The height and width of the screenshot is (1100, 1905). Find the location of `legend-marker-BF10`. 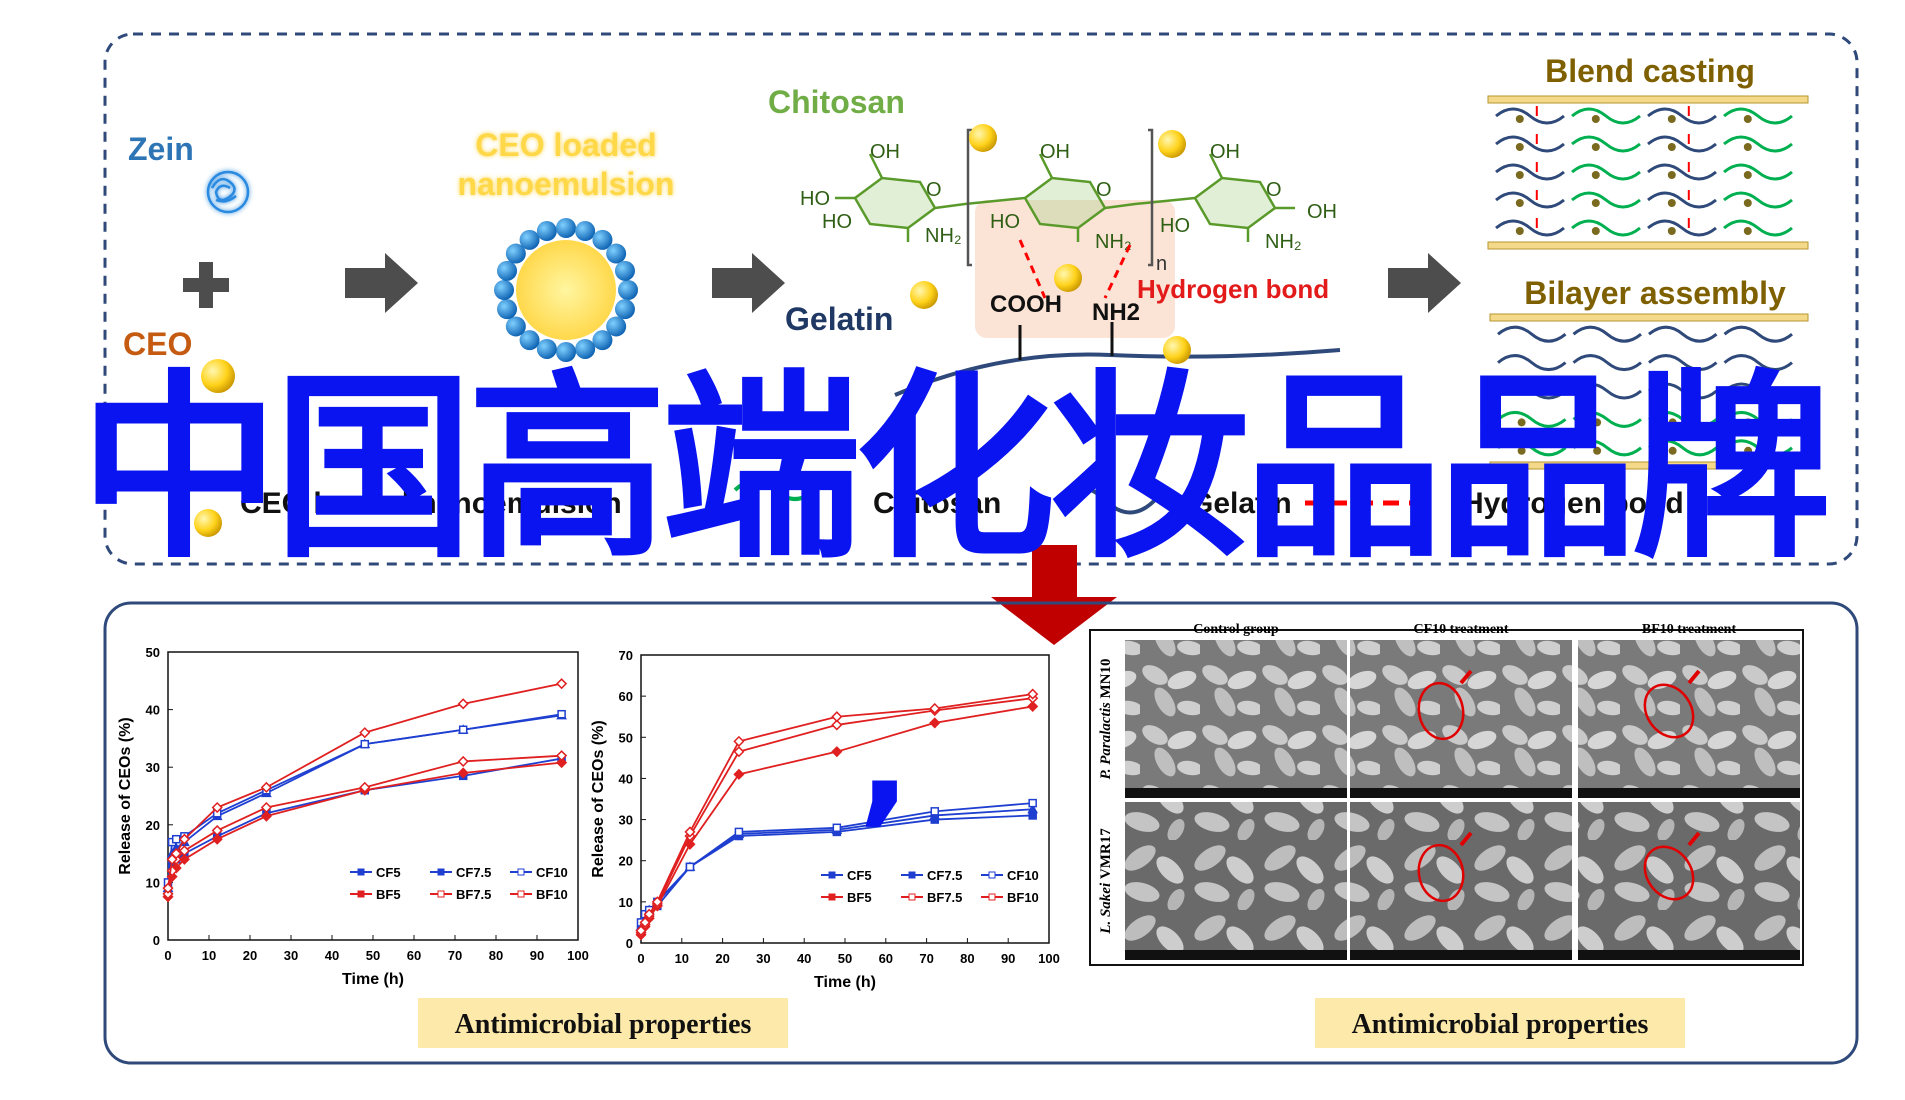

legend-marker-BF10 is located at coordinates (992, 897).